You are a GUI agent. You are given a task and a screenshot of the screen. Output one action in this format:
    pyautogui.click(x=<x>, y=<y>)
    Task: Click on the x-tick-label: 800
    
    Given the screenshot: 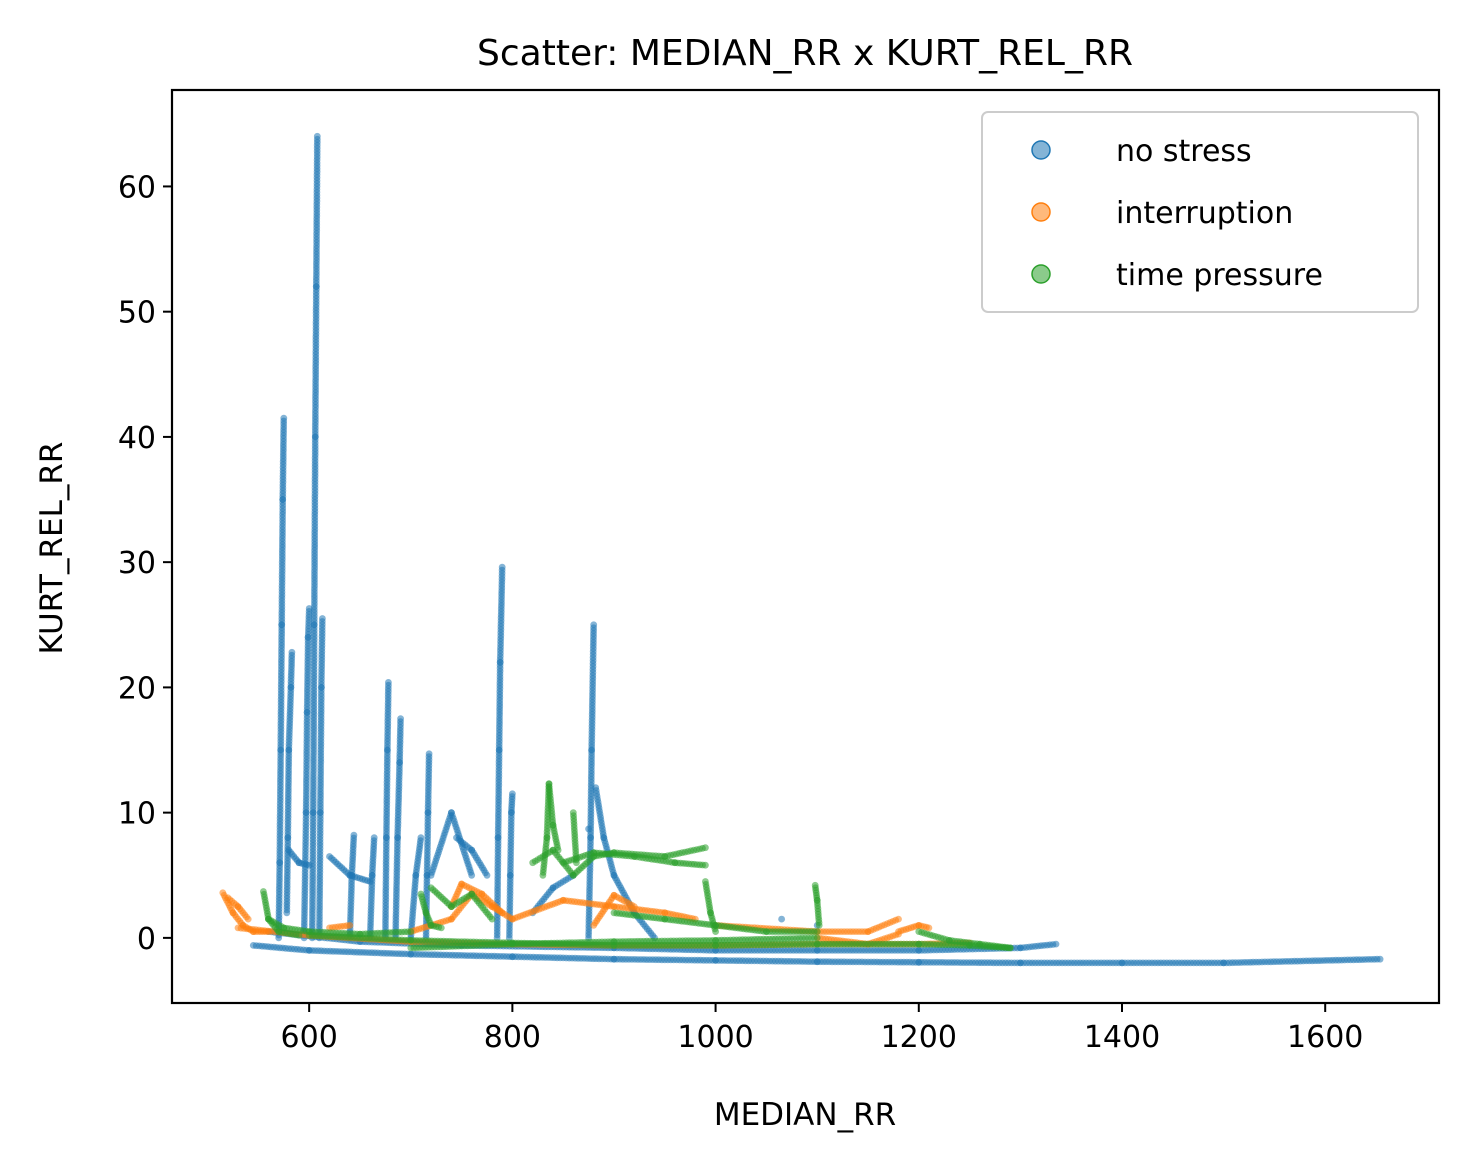 What is the action you would take?
    pyautogui.click(x=512, y=1037)
    